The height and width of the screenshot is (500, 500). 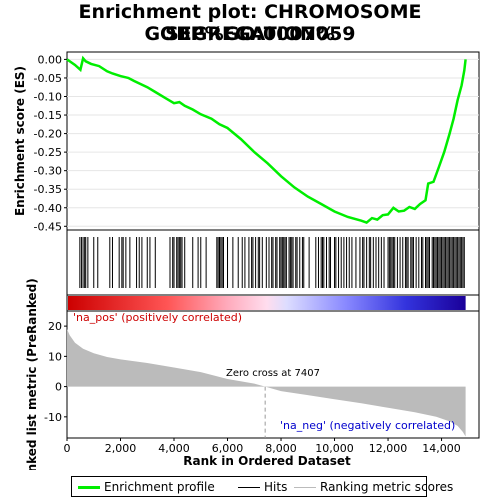 What do you see at coordinates (121, 448) in the screenshot?
I see `x-tick-label: 2,000` at bounding box center [121, 448].